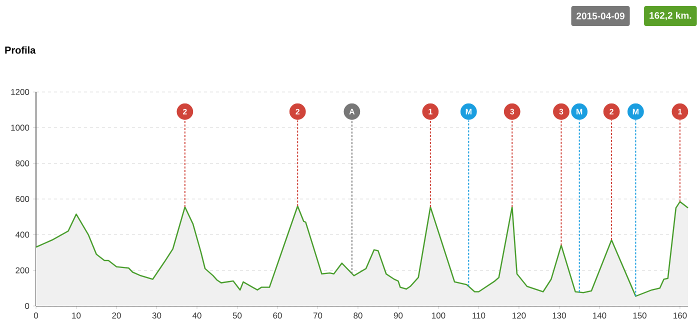 The width and height of the screenshot is (700, 332). What do you see at coordinates (76, 315) in the screenshot?
I see `x-tick-label: 10` at bounding box center [76, 315].